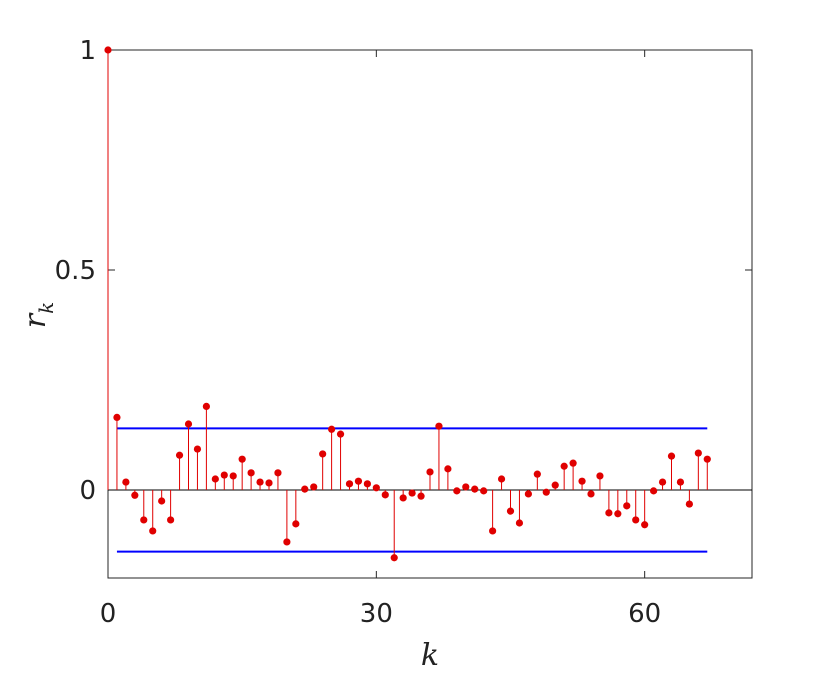  What do you see at coordinates (75, 271) in the screenshot?
I see `y-tick-label: 0.5` at bounding box center [75, 271].